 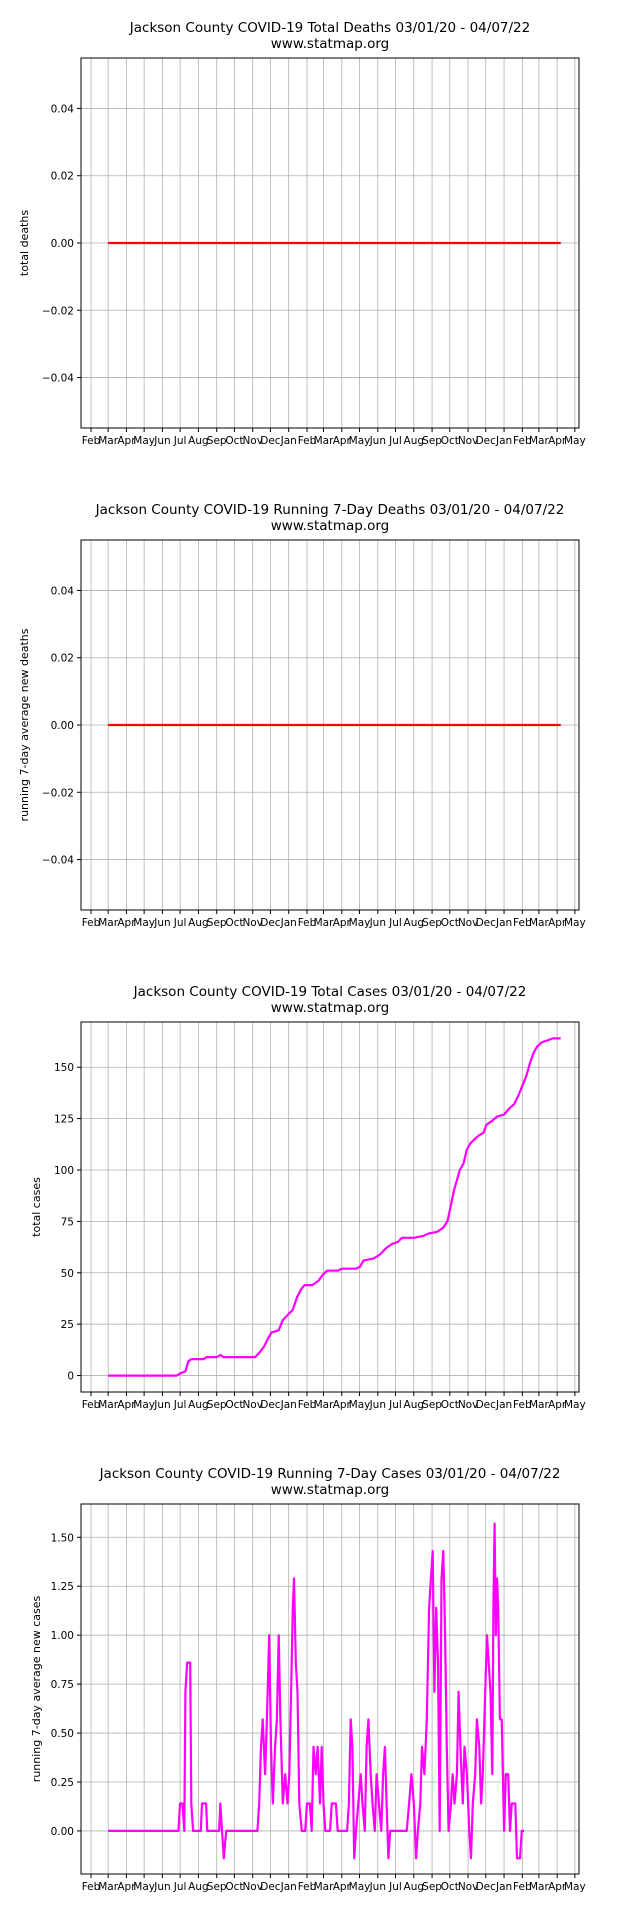 I want to click on y-tick-label: 25, so click(x=67, y=1325).